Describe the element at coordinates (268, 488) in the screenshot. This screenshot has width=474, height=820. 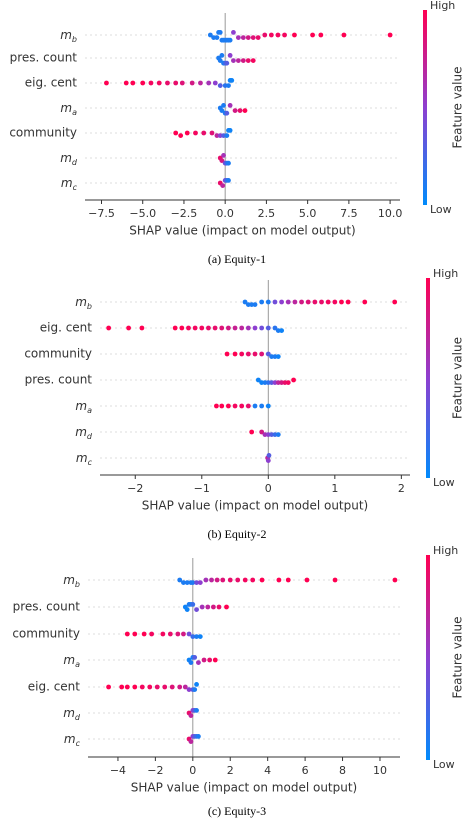
I see `x-tick-label: 0` at that location.